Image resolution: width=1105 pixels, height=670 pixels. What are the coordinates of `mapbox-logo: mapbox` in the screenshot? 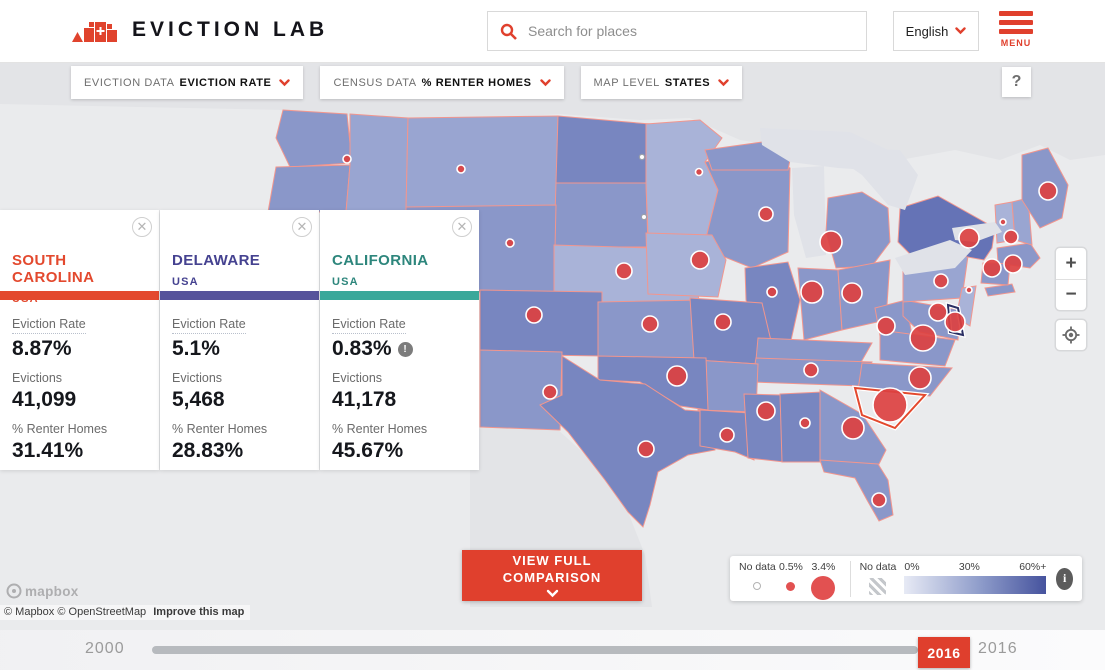 It's located at (42, 591).